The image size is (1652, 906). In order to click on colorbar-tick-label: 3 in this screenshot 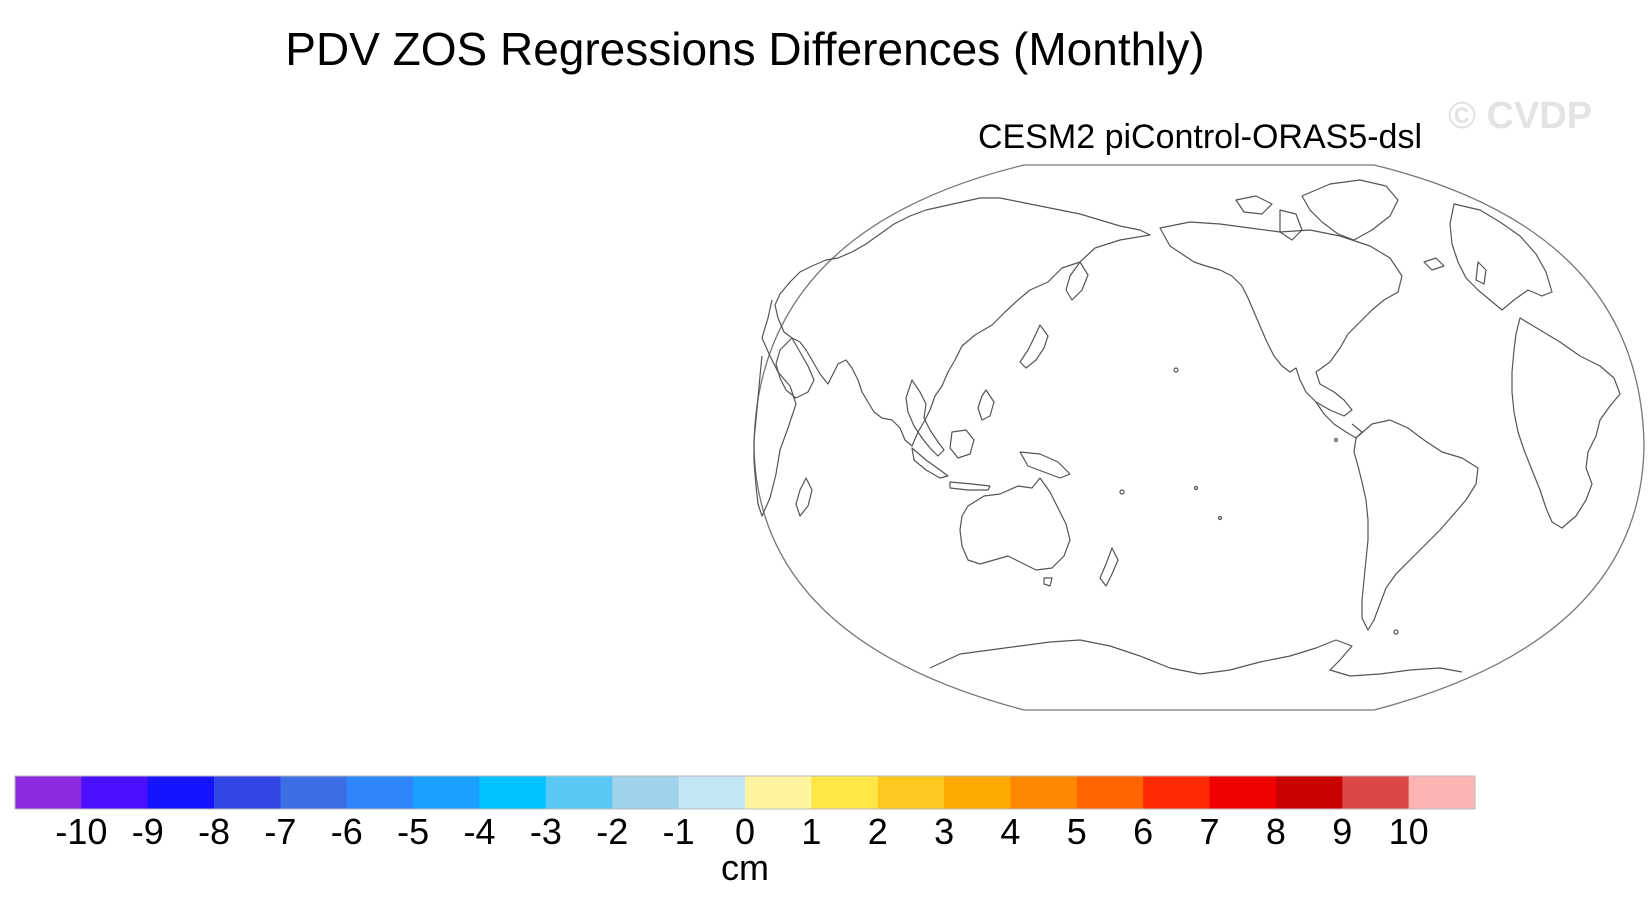, I will do `click(944, 831)`.